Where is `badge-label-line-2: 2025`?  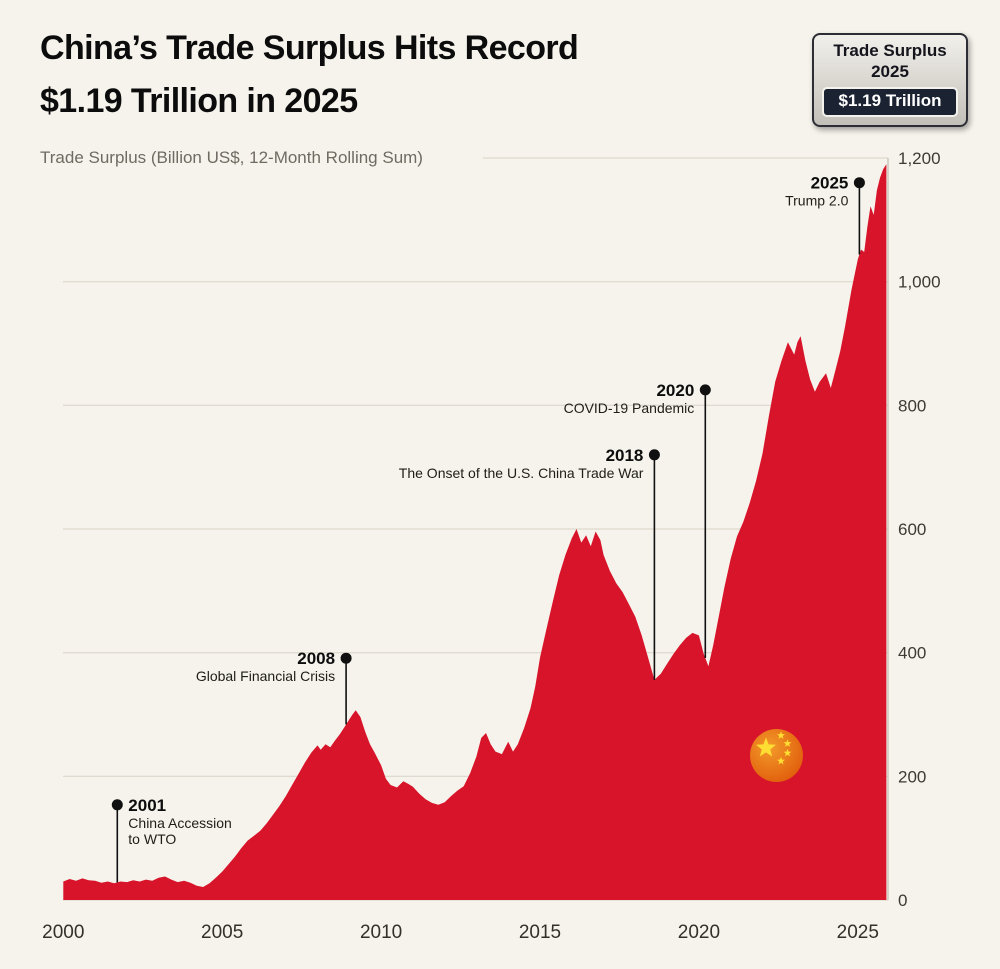 badge-label-line-2: 2025 is located at coordinates (890, 71).